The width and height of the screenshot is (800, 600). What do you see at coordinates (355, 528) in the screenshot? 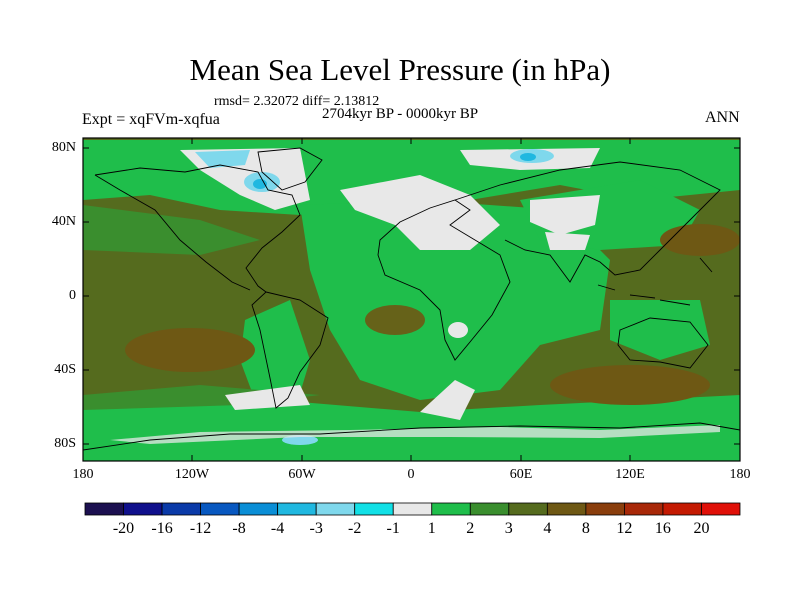
I see `colorbar-label: -2` at bounding box center [355, 528].